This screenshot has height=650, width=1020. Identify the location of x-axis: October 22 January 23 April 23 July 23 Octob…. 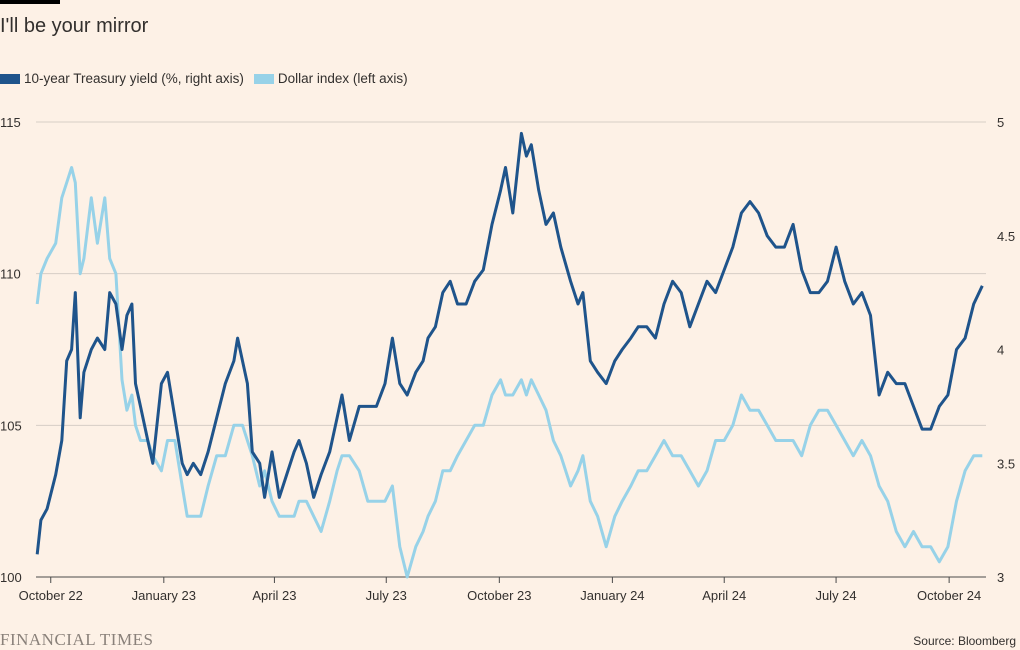
(500, 590).